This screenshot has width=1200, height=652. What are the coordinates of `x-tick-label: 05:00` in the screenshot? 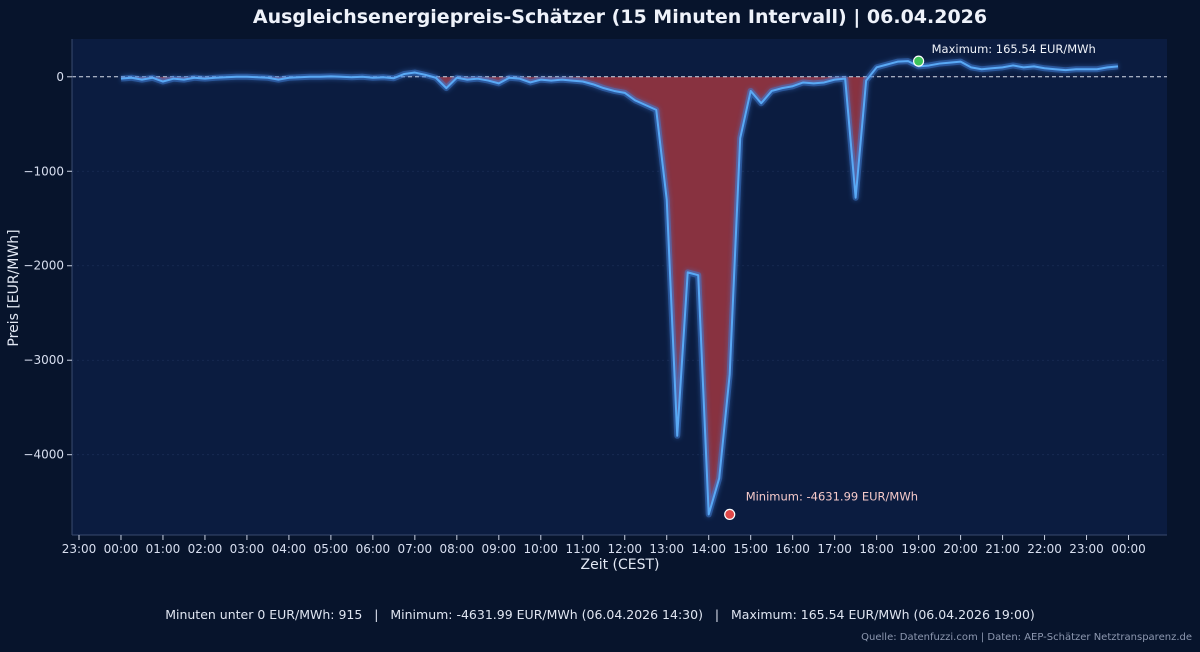 It's located at (331, 549).